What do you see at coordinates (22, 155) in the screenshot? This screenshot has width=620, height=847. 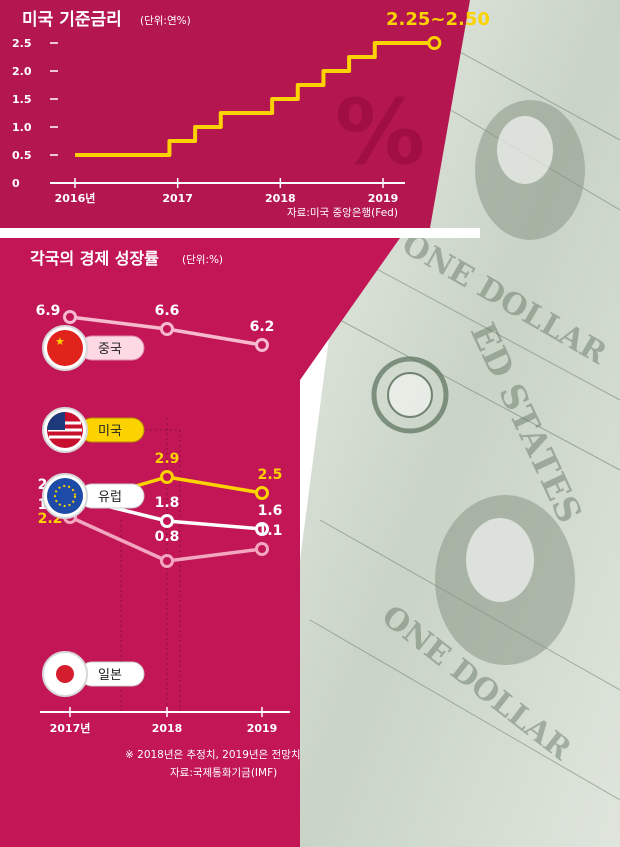 I see `top-y-tick-label: 0.5` at bounding box center [22, 155].